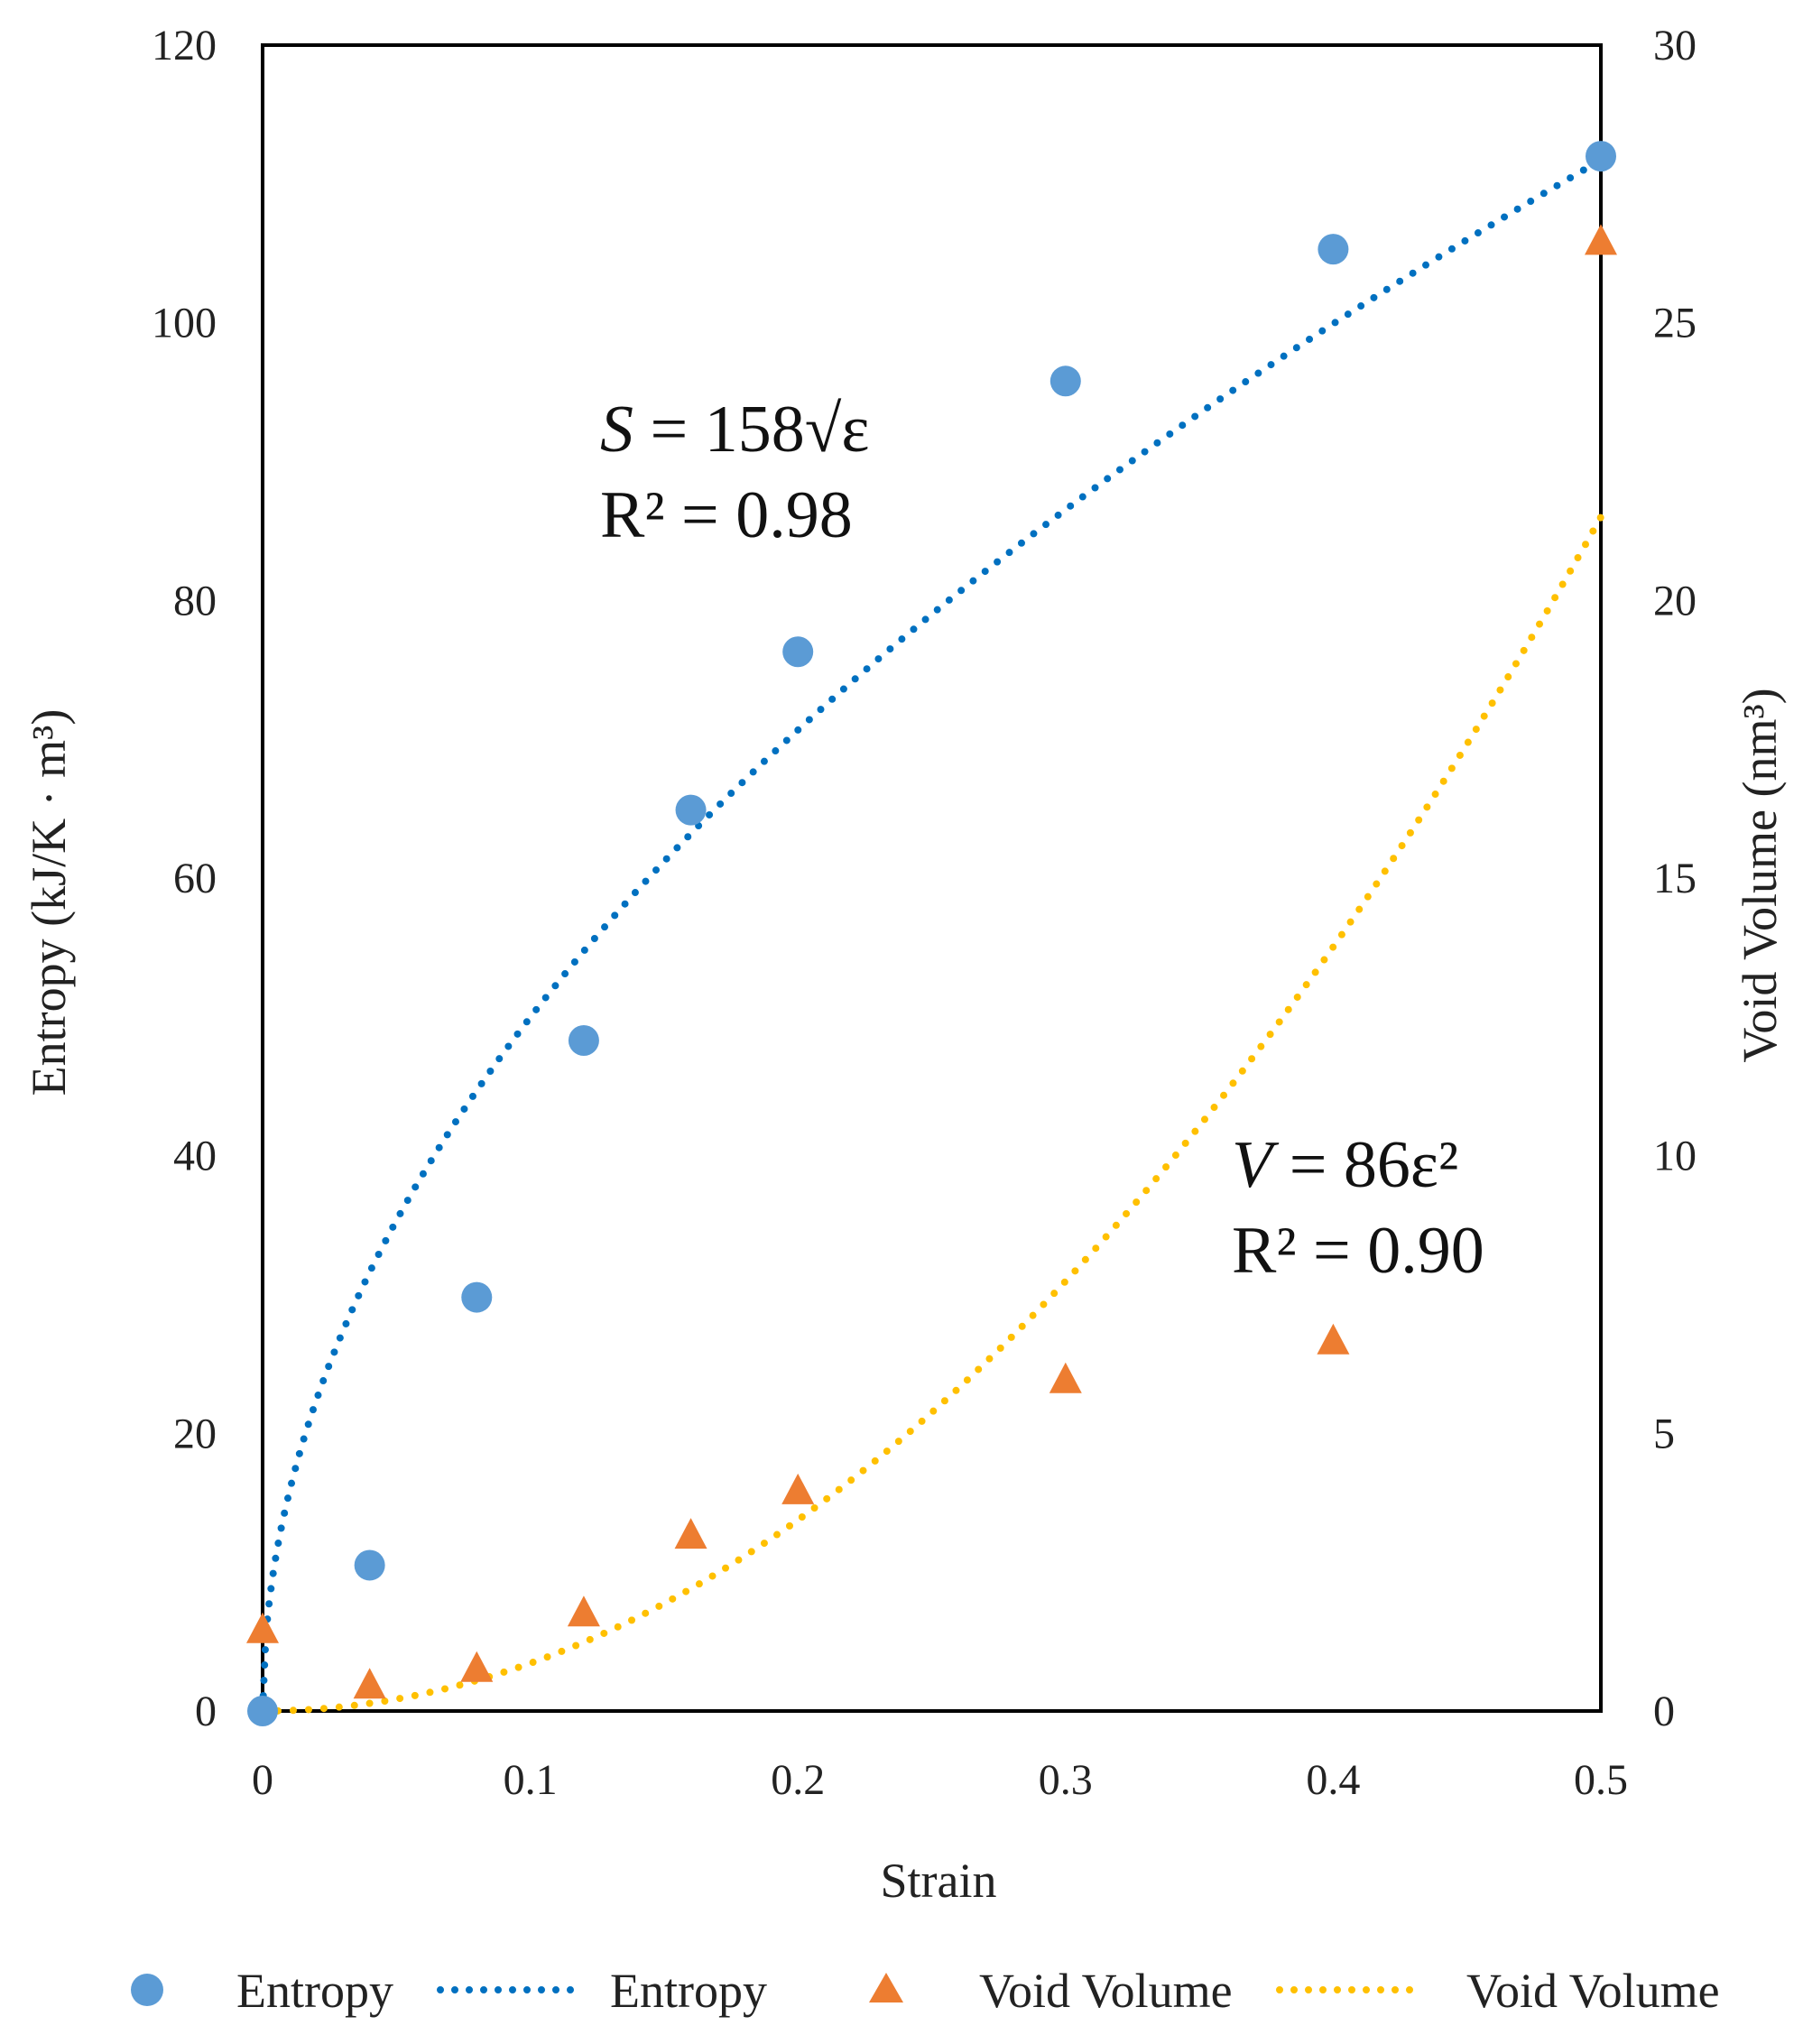 The width and height of the screenshot is (1803, 2044). I want to click on left-y-tick-label: 100, so click(184, 323).